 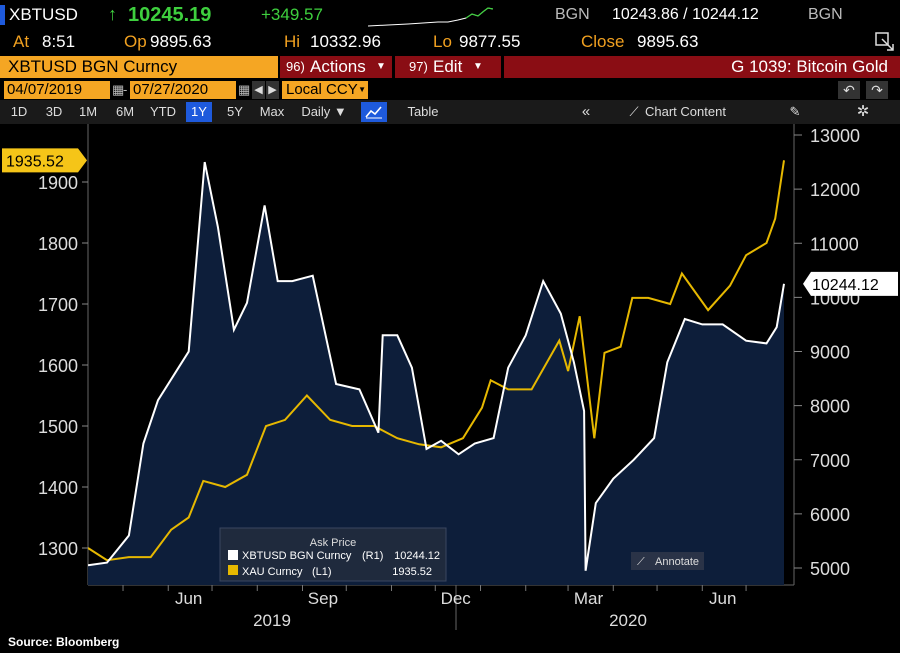 What do you see at coordinates (572, 14) in the screenshot?
I see `source-label: BGN` at bounding box center [572, 14].